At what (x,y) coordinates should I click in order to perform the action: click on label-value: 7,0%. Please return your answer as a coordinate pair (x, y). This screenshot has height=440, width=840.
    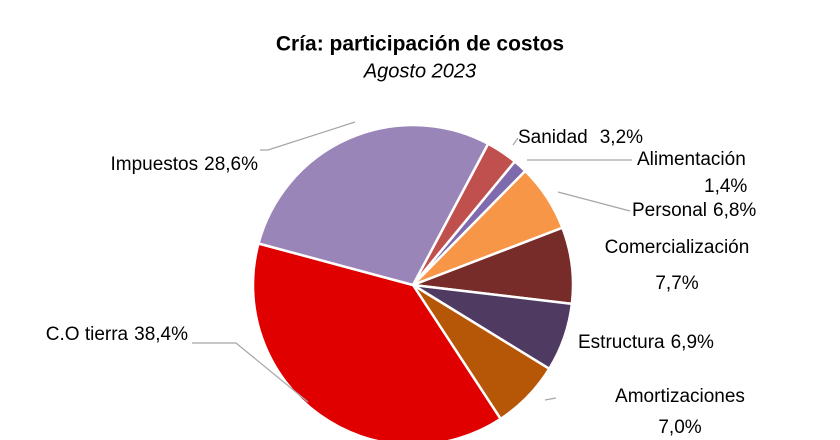
    Looking at the image, I should click on (679, 427).